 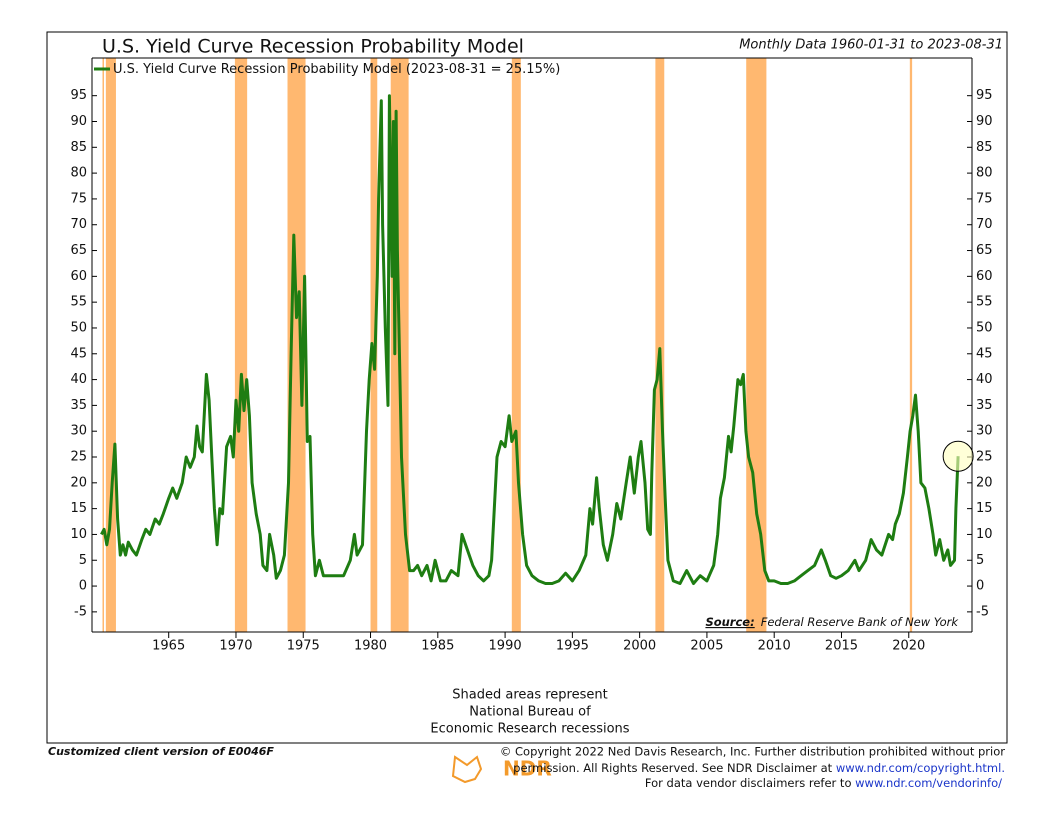 What do you see at coordinates (78, 405) in the screenshot?
I see `y-tick-label: 35` at bounding box center [78, 405].